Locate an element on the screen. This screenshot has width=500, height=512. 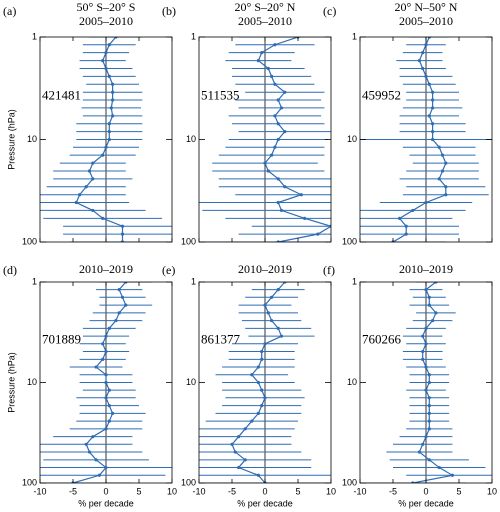
annotation: 459952 is located at coordinates (381, 94).